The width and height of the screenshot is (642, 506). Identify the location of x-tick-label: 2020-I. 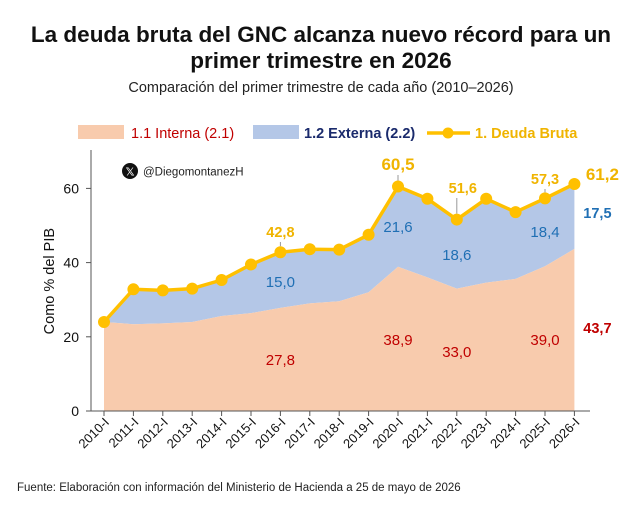
(387, 433).